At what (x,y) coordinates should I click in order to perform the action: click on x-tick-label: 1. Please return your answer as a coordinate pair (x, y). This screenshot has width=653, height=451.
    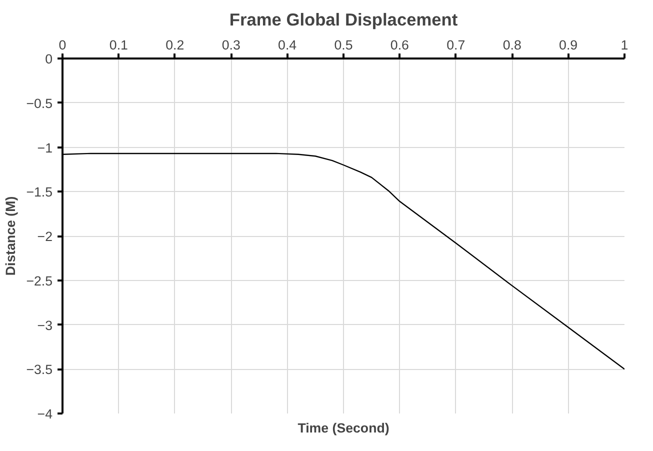
    Looking at the image, I should click on (624, 45).